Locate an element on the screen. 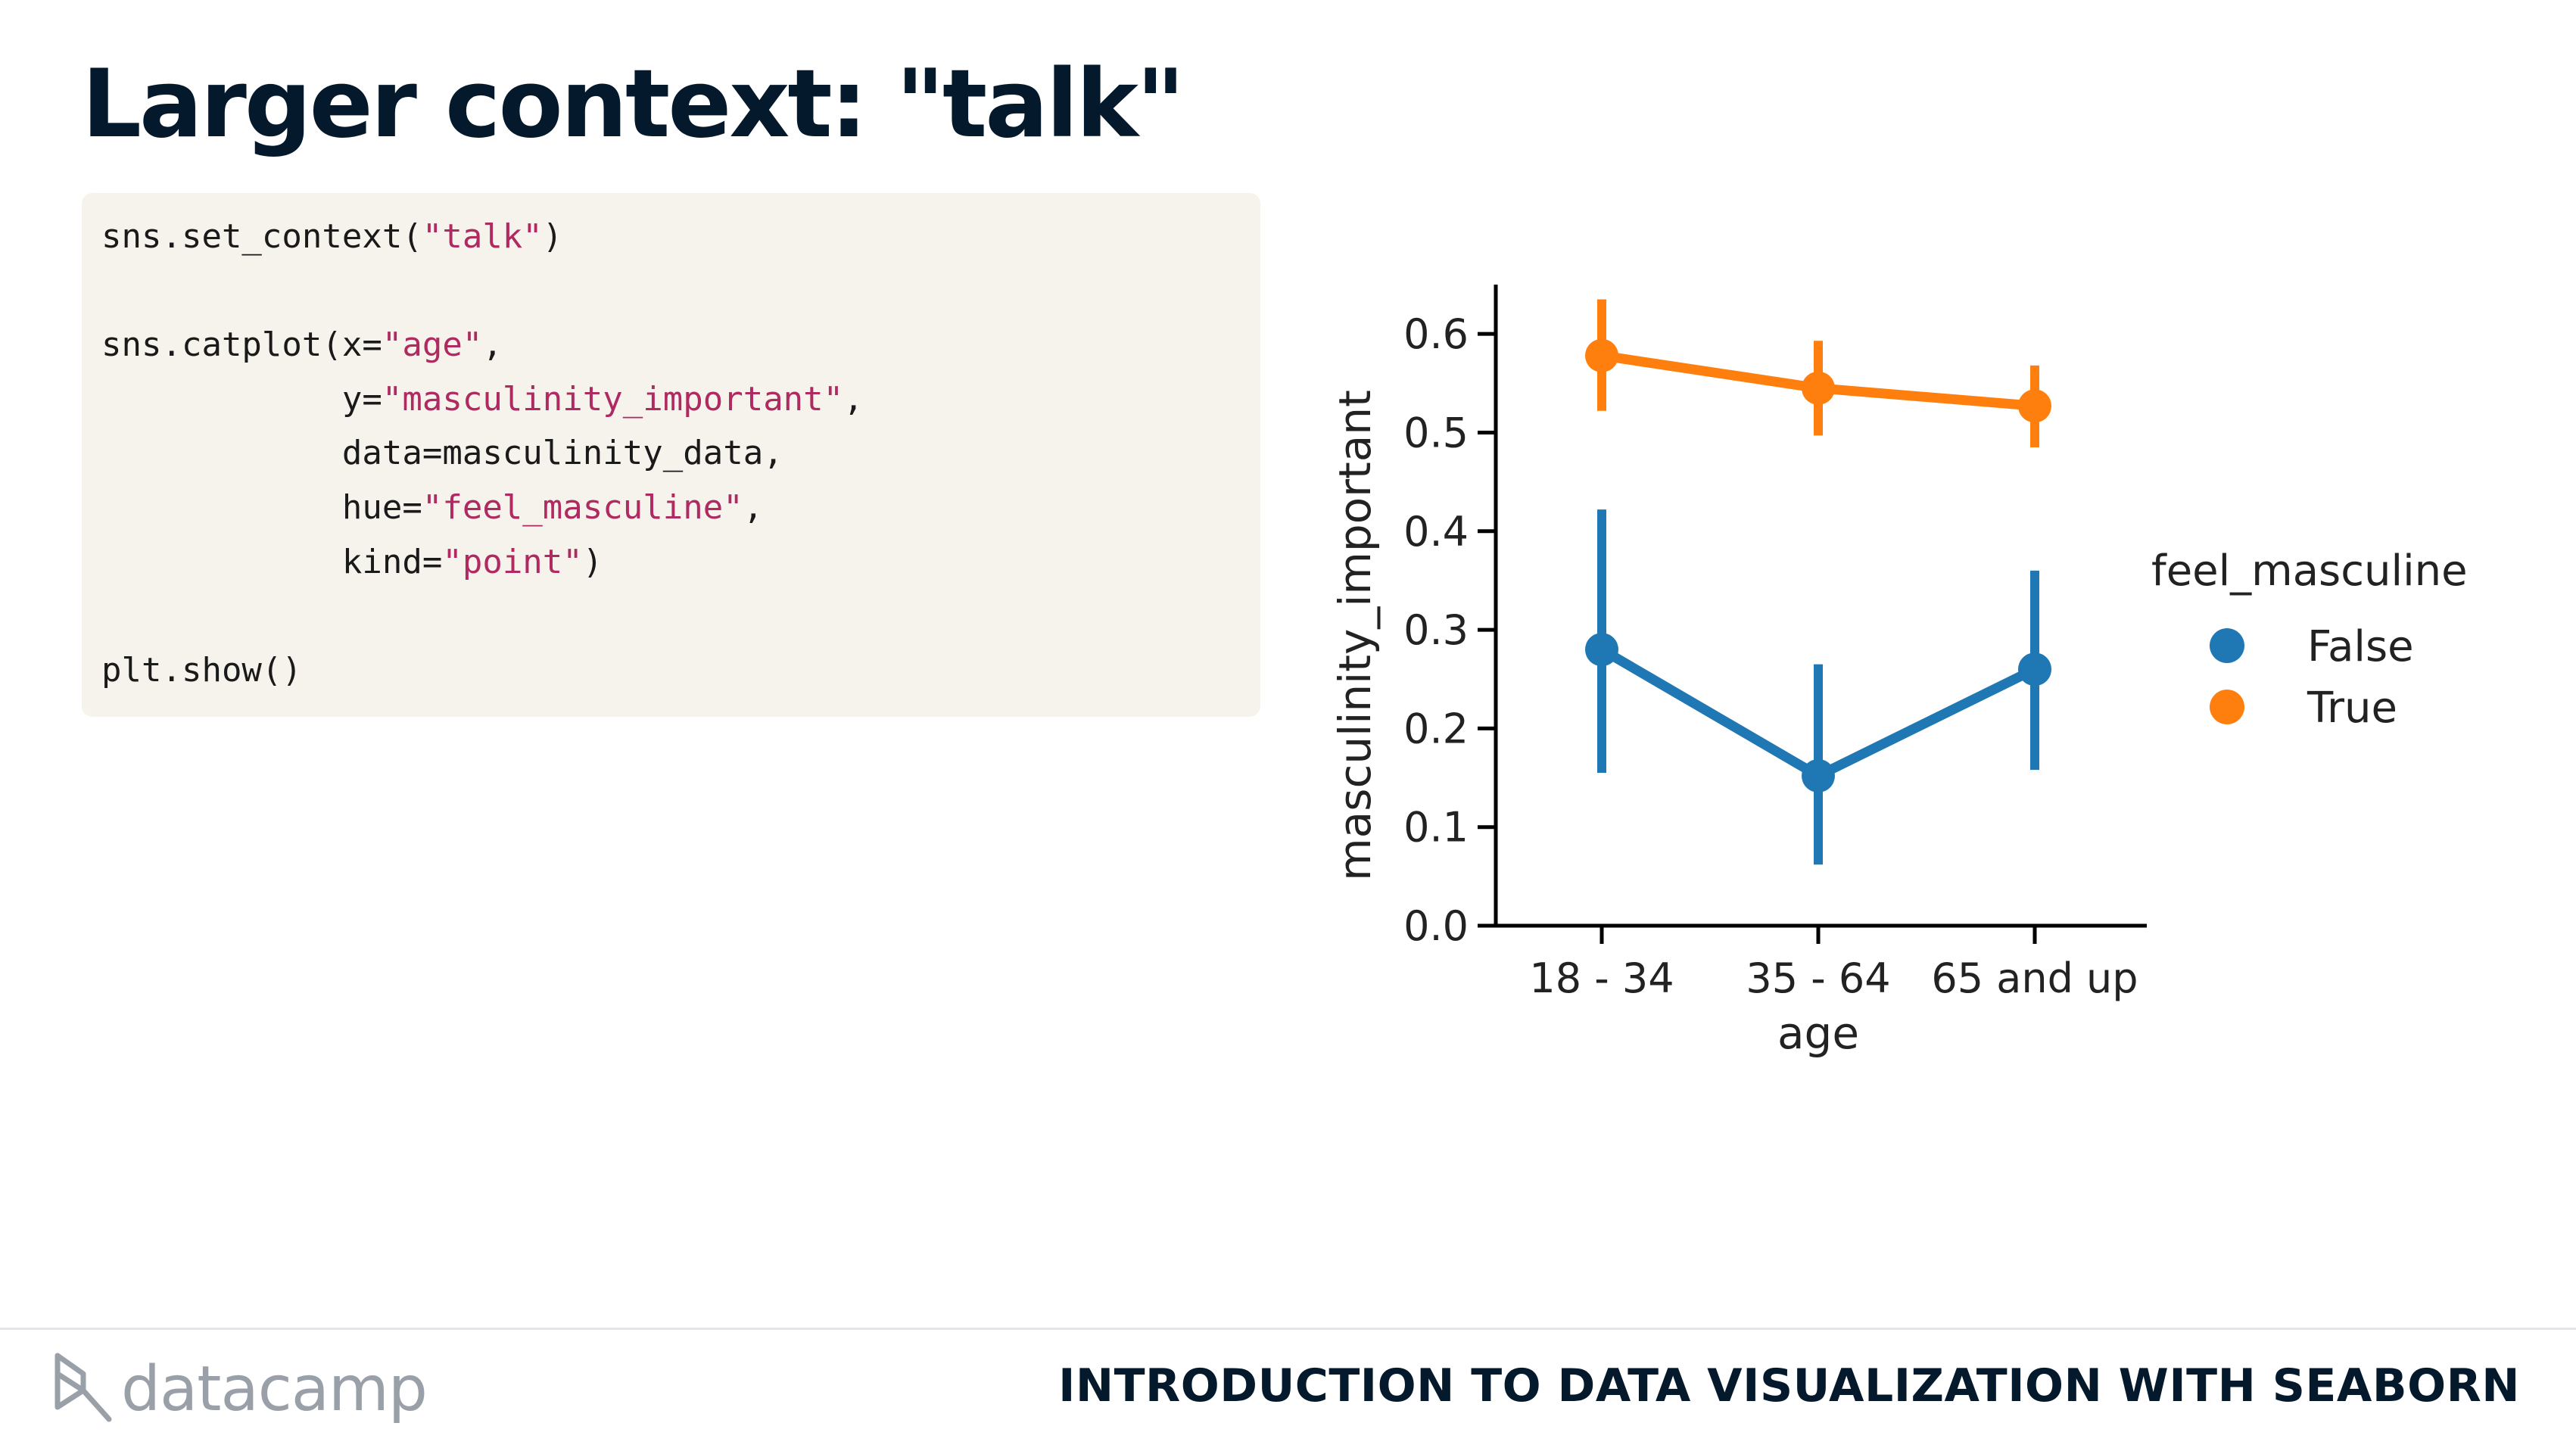  x-tick-label: 65 and up is located at coordinates (2034, 978).